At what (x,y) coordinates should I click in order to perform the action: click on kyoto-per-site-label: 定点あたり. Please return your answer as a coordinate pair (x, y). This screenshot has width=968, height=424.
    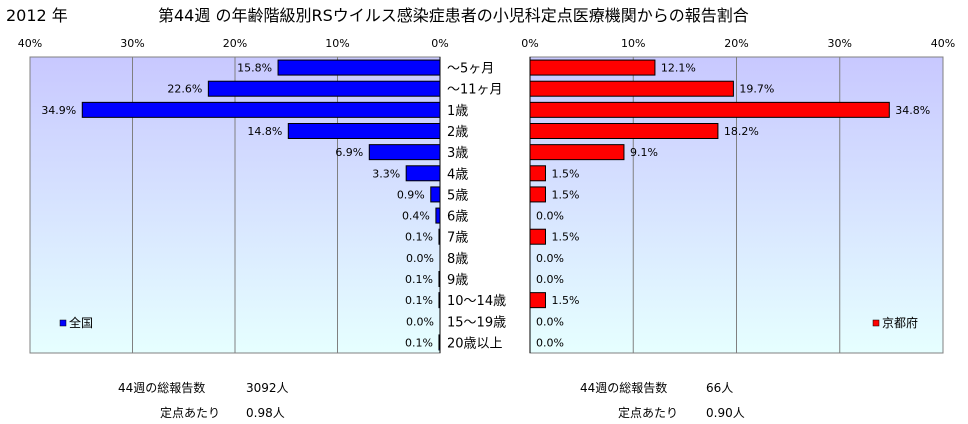
    Looking at the image, I should click on (648, 413).